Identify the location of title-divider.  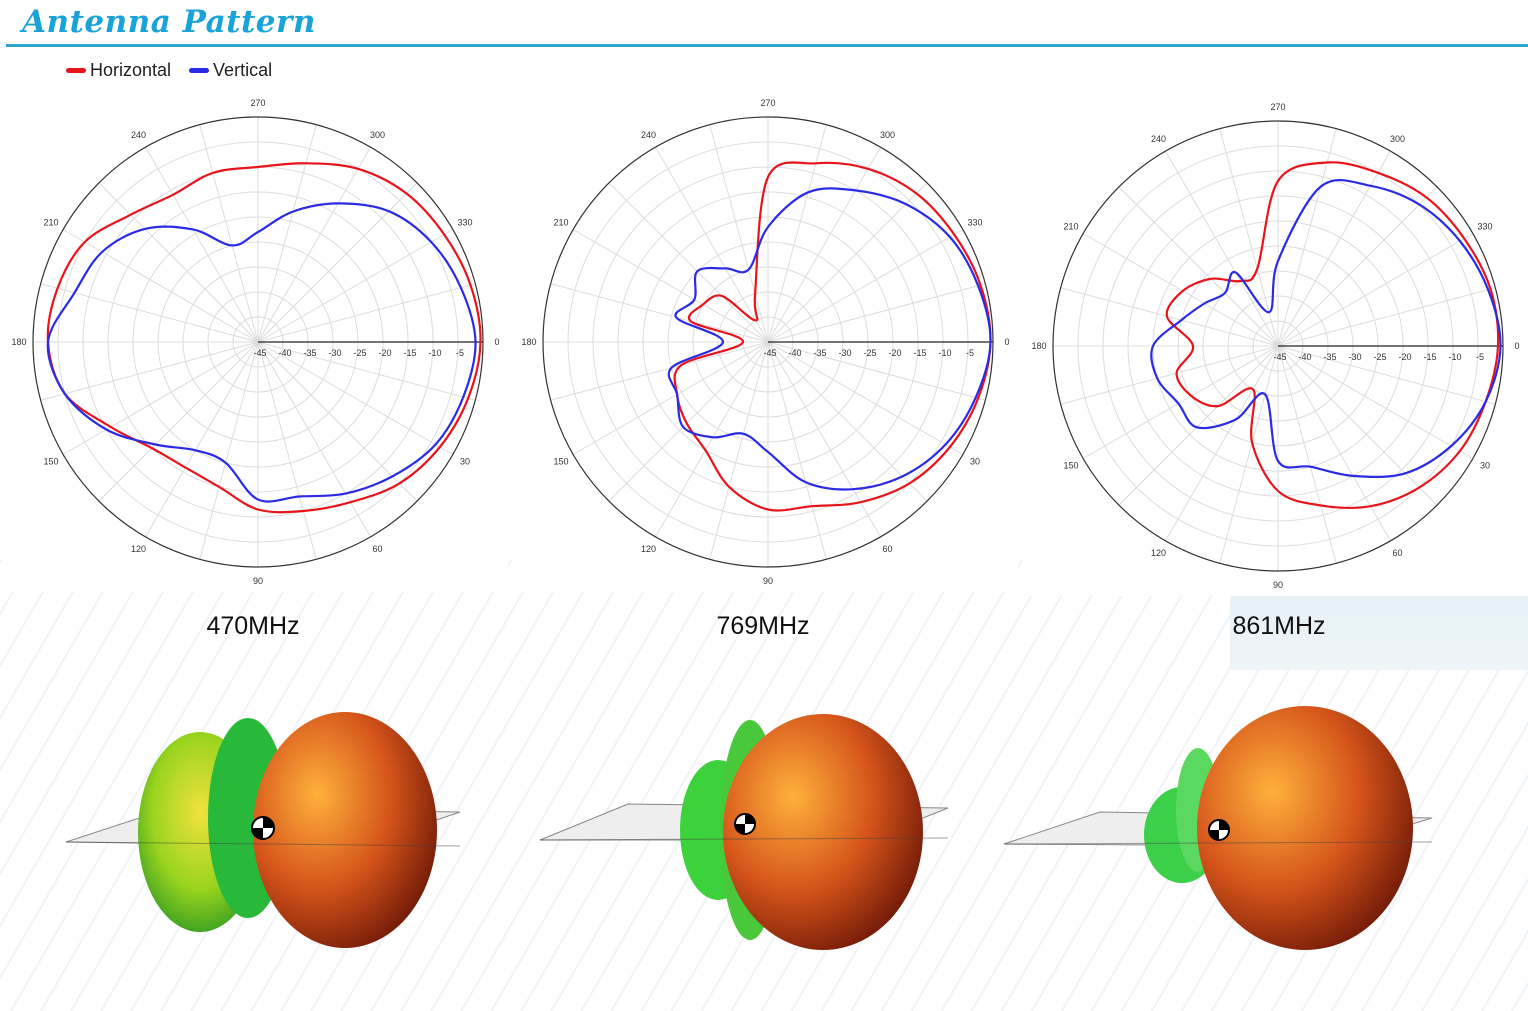
(767, 45).